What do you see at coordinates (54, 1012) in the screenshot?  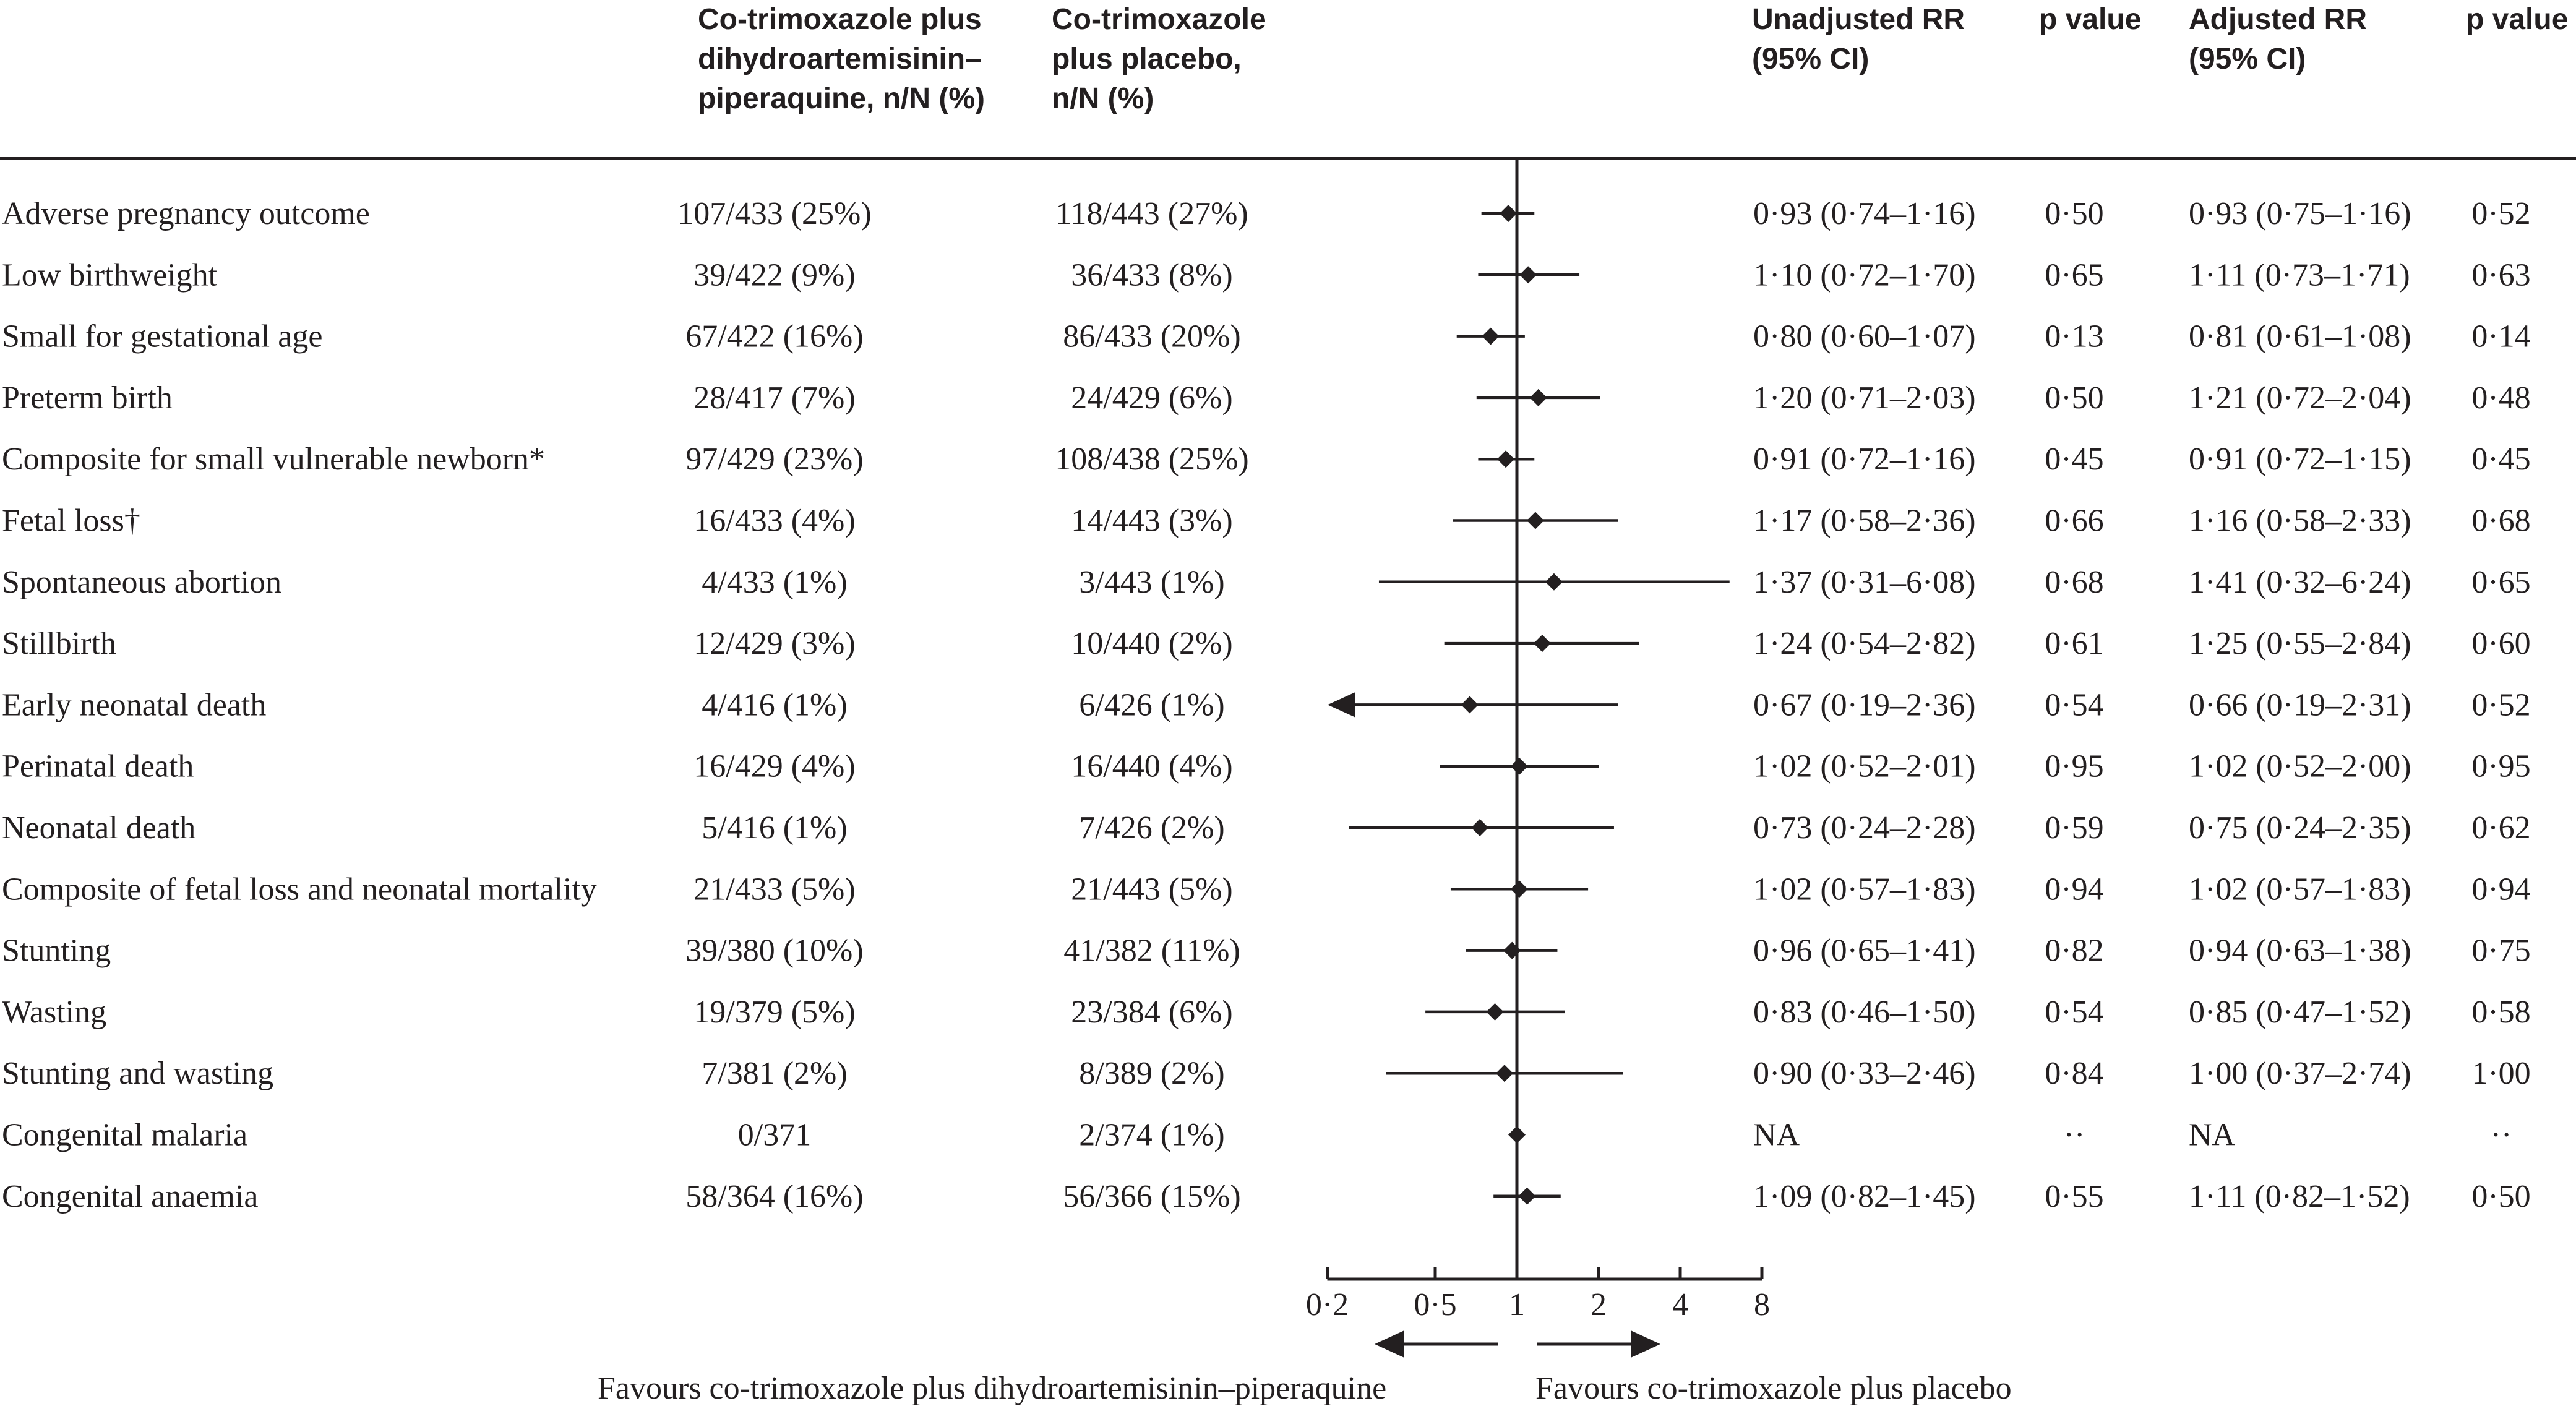 I see `row-label: Wasting` at bounding box center [54, 1012].